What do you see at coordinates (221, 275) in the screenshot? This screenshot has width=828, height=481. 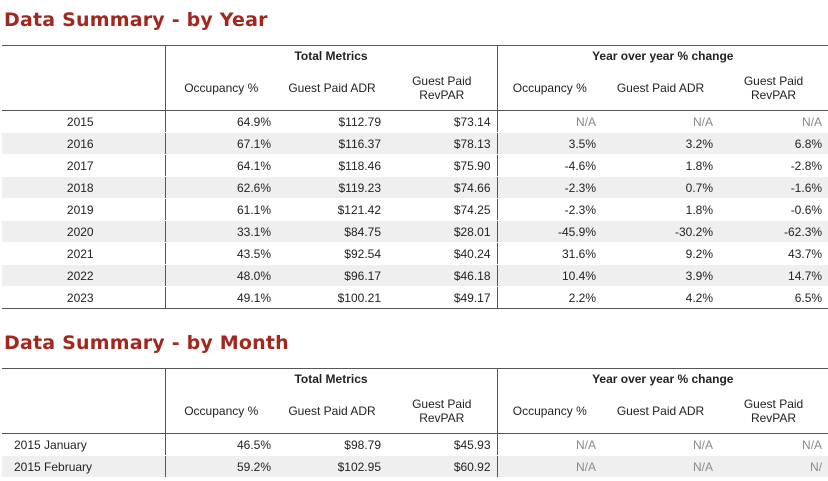 I see `cell-occ: 48.0%` at bounding box center [221, 275].